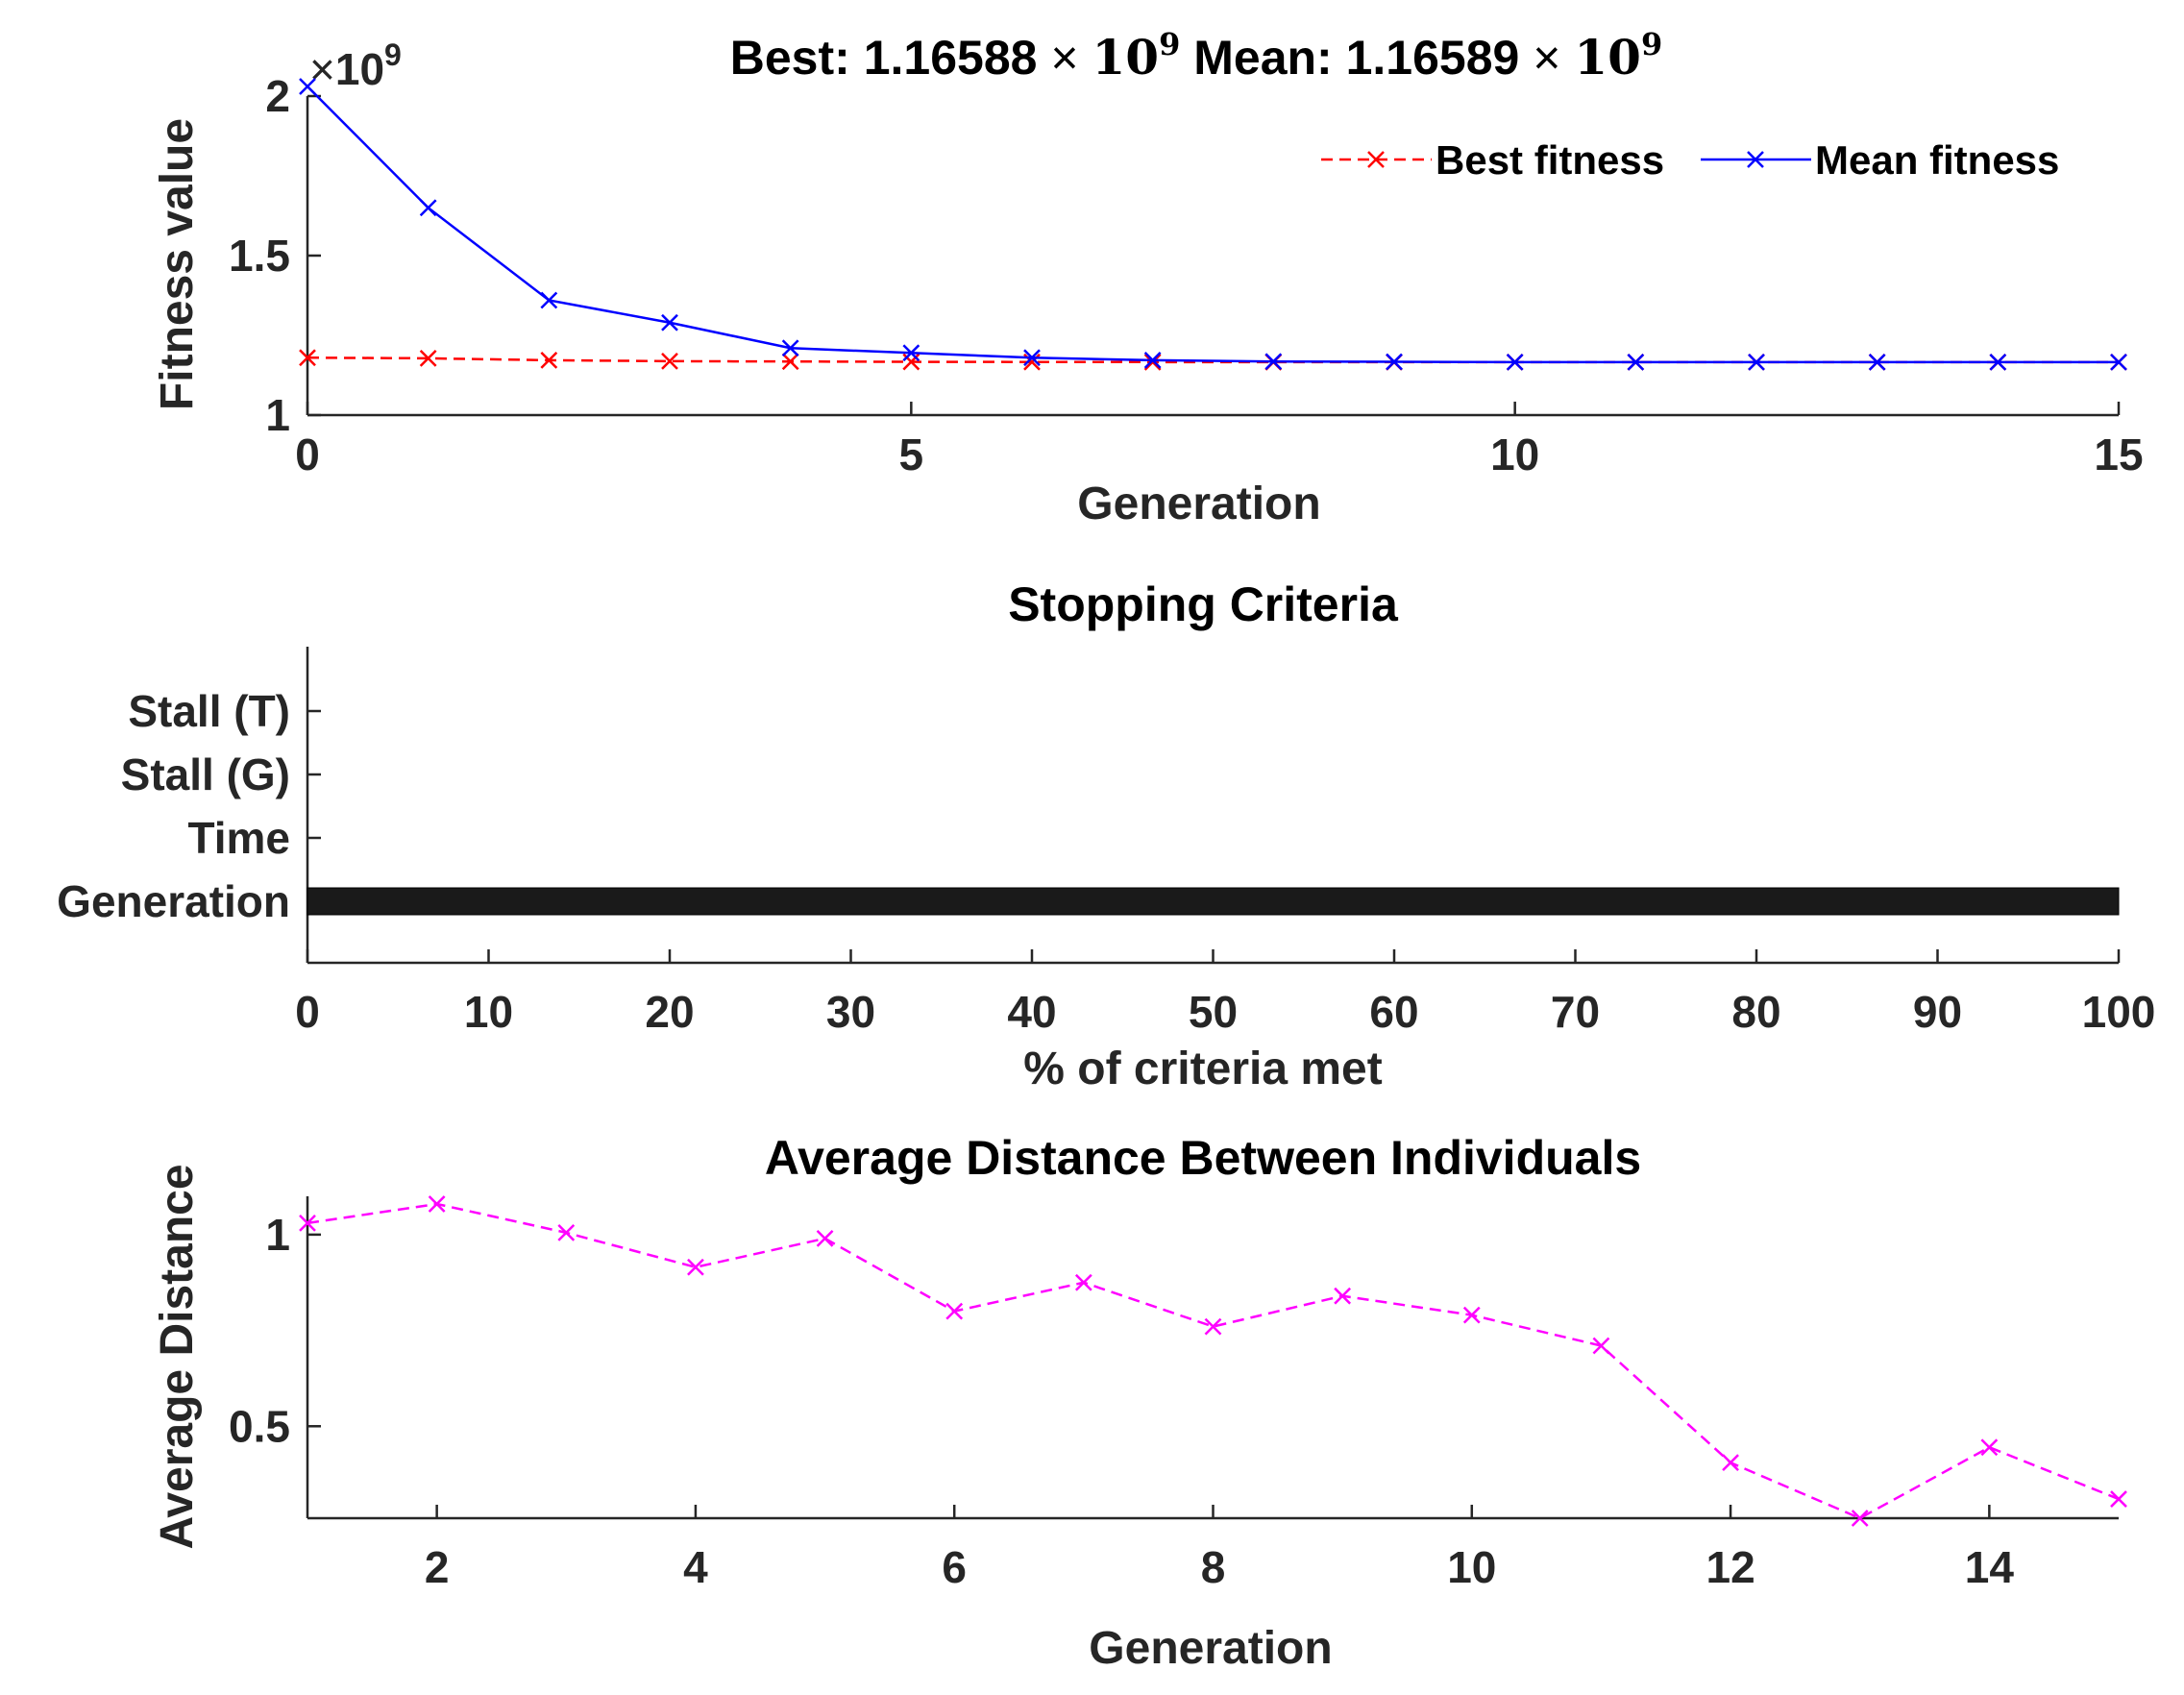 The image size is (2184, 1695). I want to click on fitness-title: Best: 1.16588 × 109 Mean: 1.16589 × 109, so click(1196, 49).